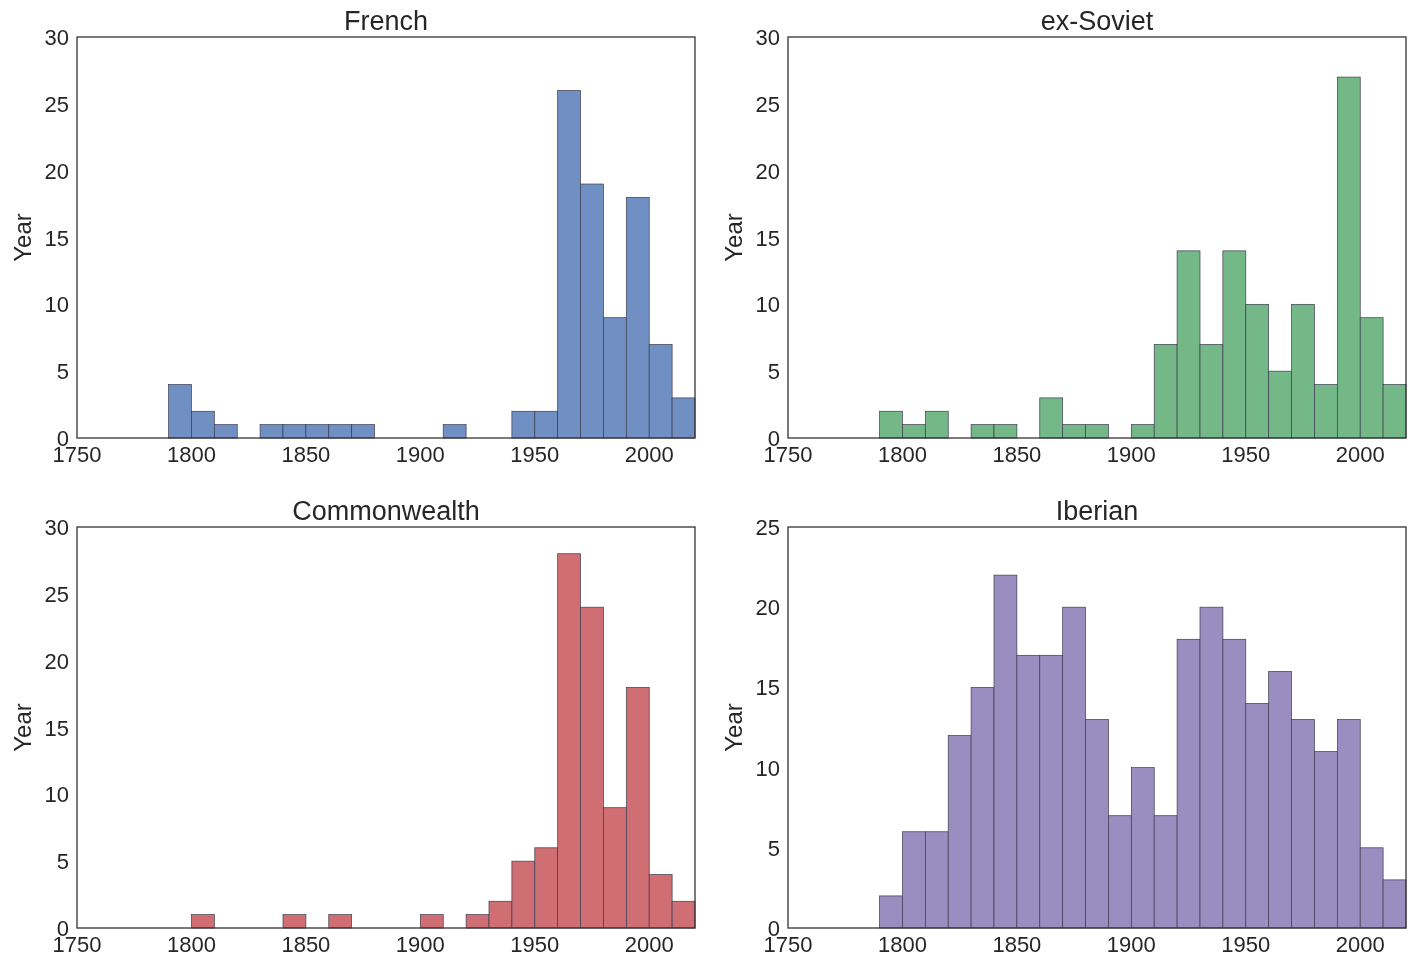 This screenshot has width=1422, height=964. I want to click on chart-title: Commonwealth, so click(386, 511).